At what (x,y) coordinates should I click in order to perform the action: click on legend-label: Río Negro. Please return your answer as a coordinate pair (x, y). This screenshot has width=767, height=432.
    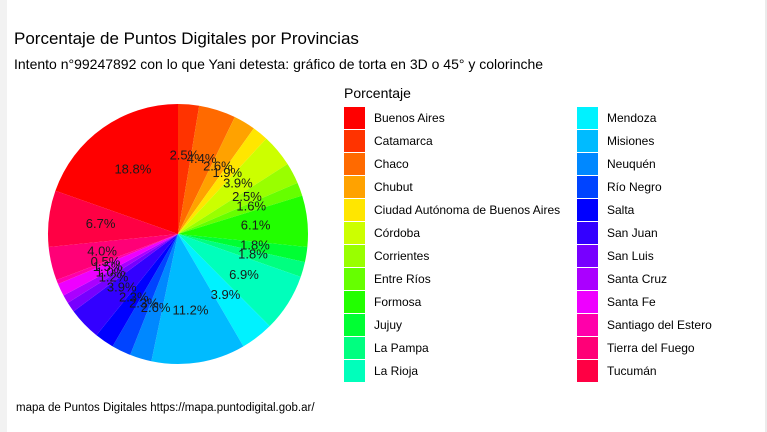
    Looking at the image, I should click on (634, 187).